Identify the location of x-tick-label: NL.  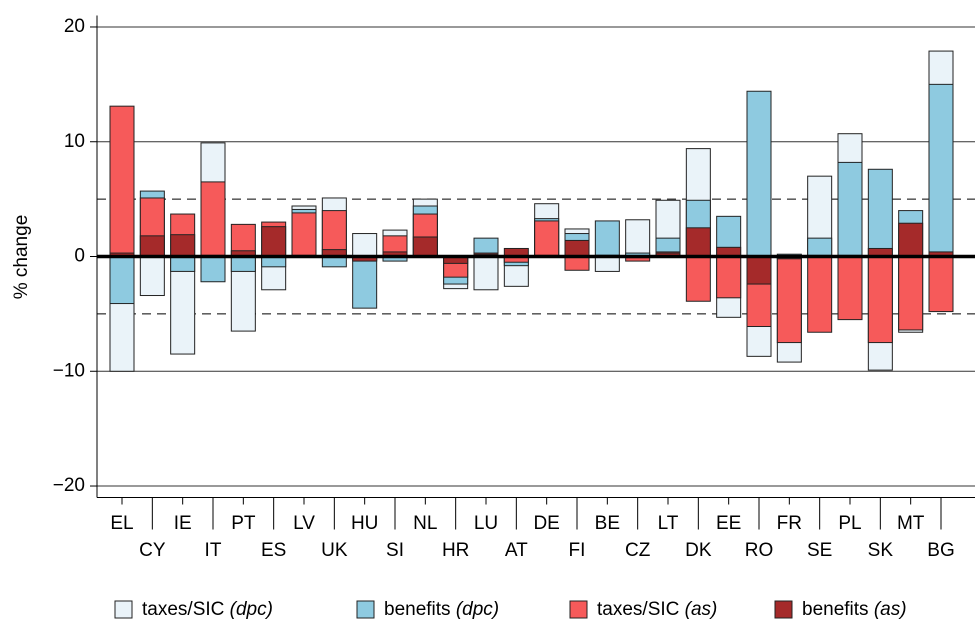
(425, 523).